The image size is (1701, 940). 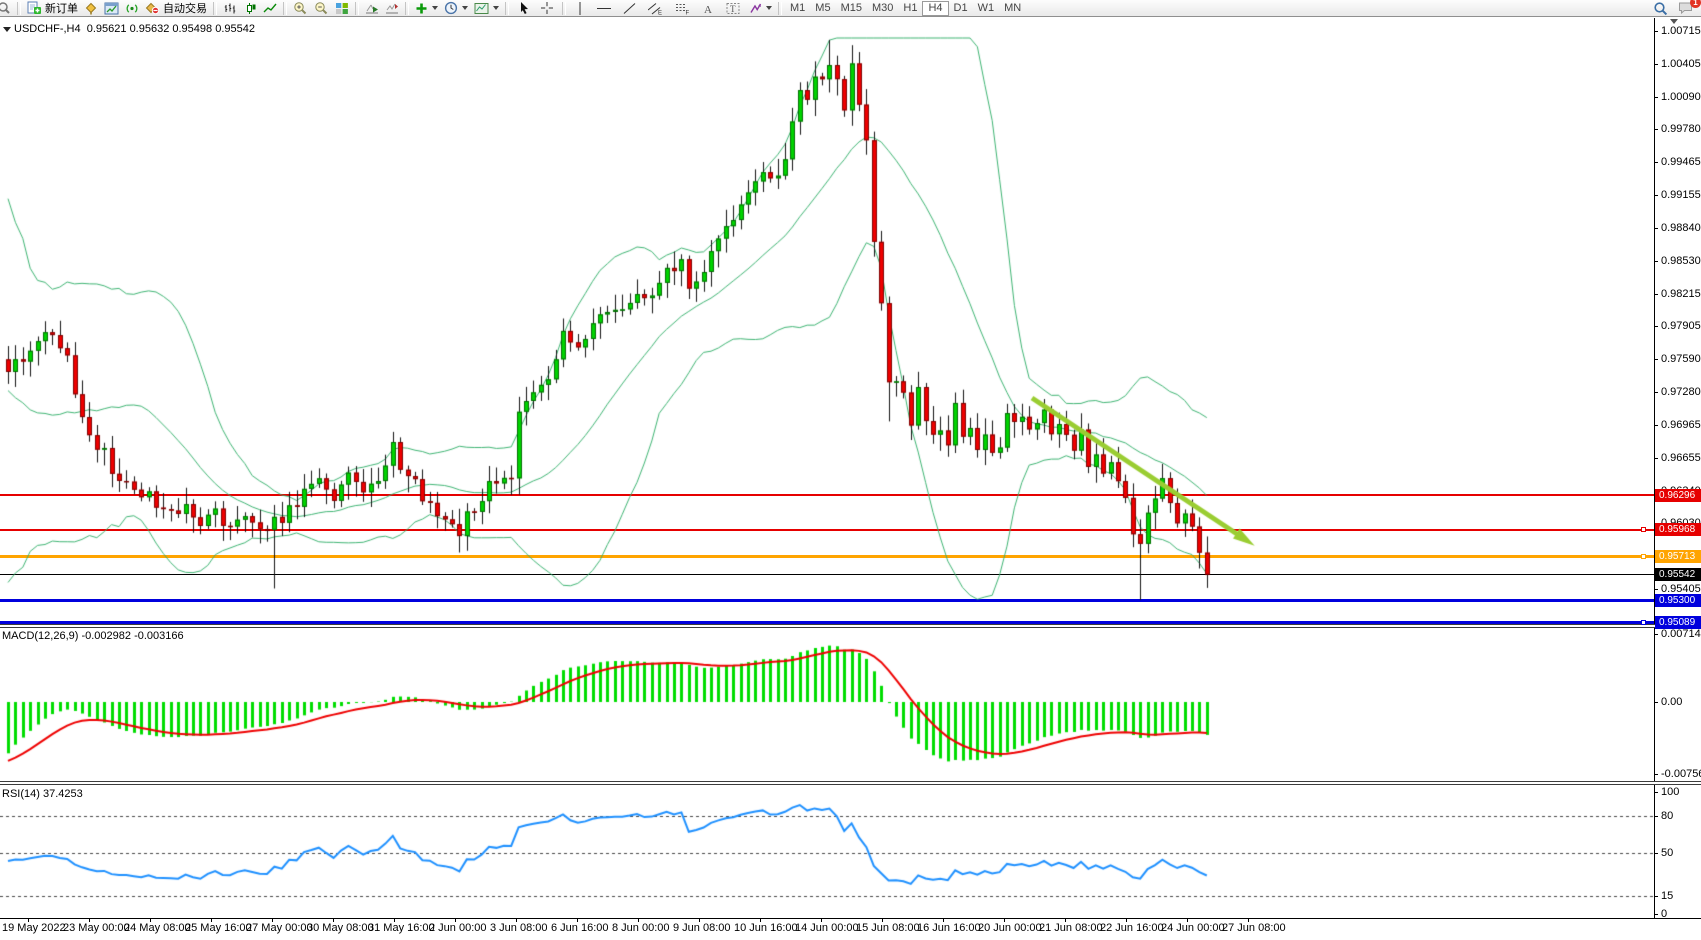 I want to click on search-button, so click(x=1660, y=8).